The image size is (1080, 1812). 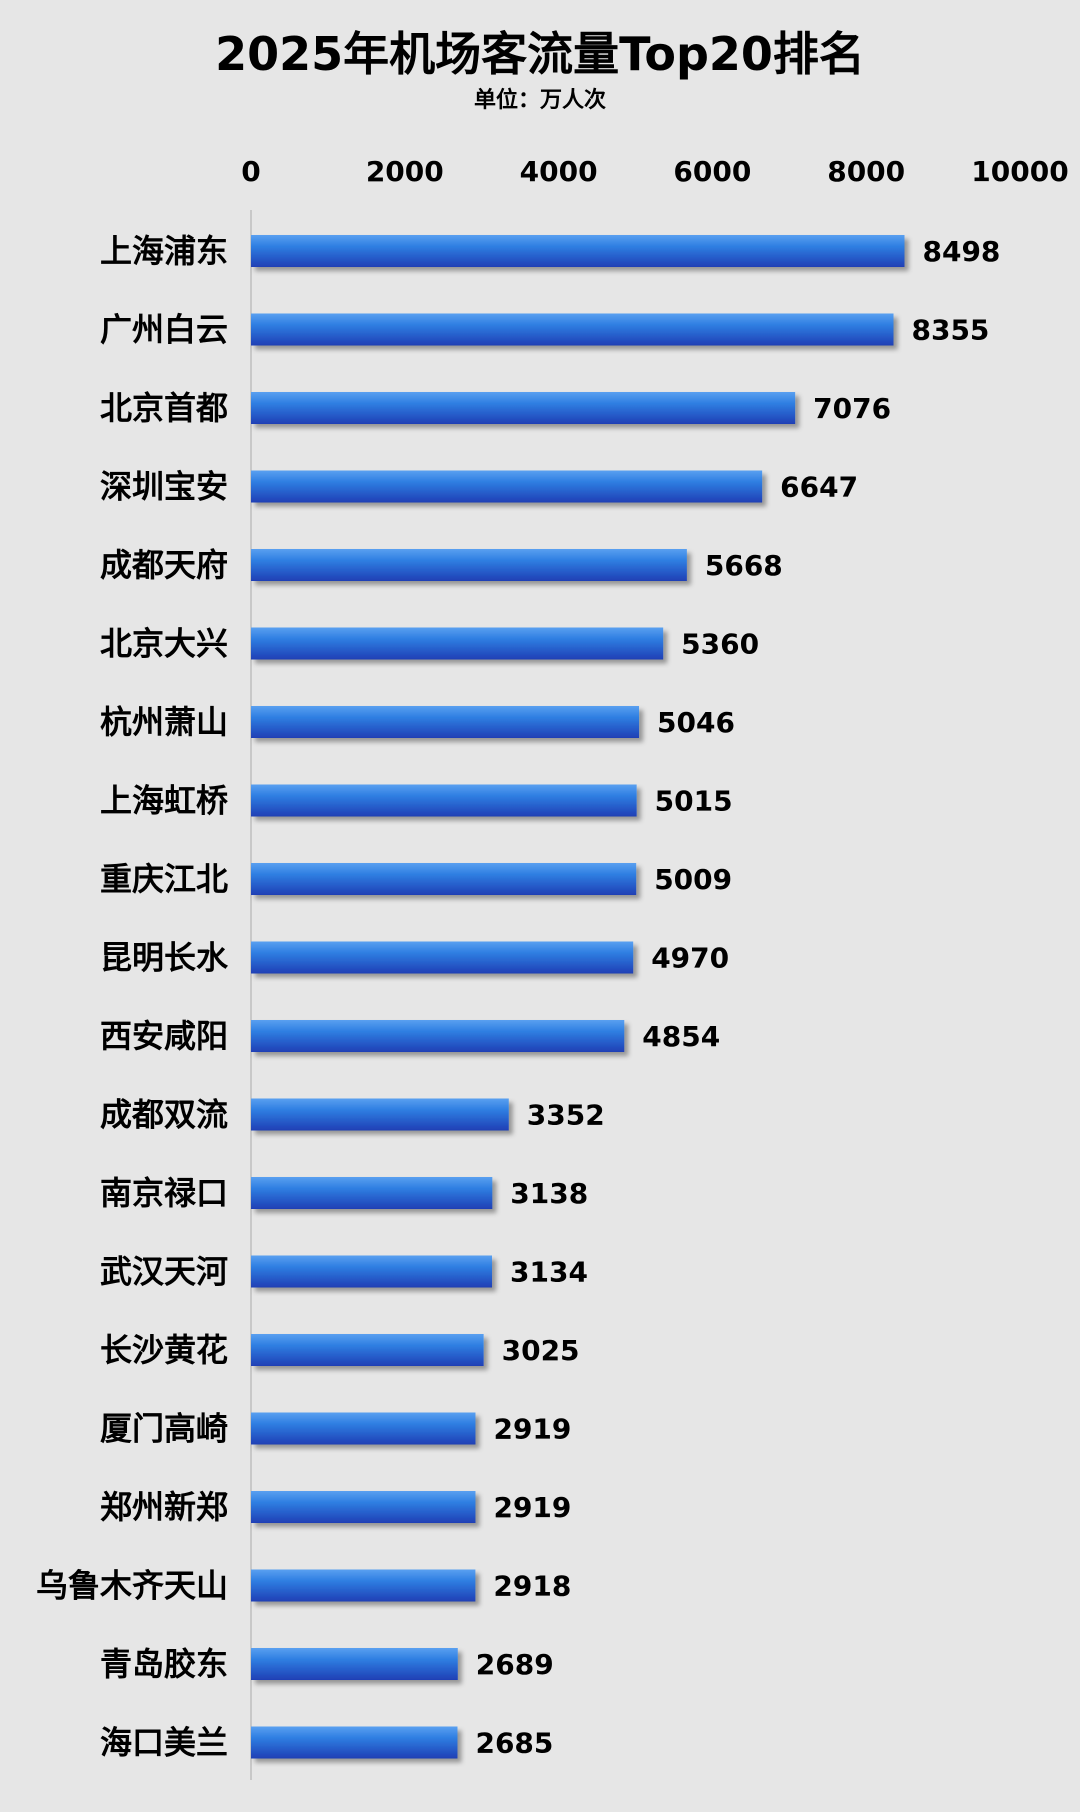 I want to click on x-tick-label: 4000, so click(x=559, y=171).